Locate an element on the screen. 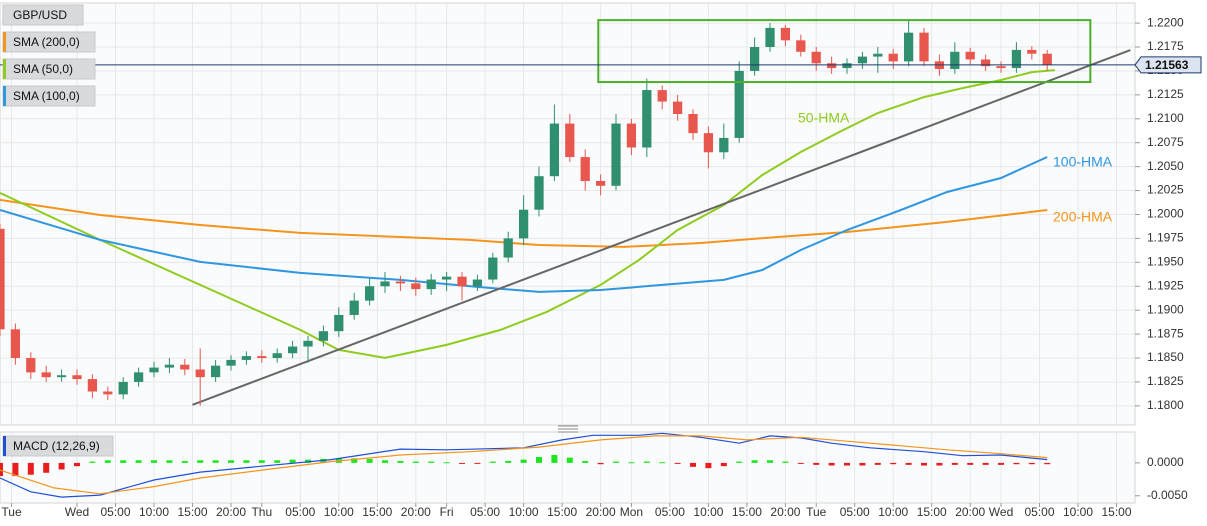 The height and width of the screenshot is (526, 1207). y-tick-label: 1.2025 is located at coordinates (1165, 190).